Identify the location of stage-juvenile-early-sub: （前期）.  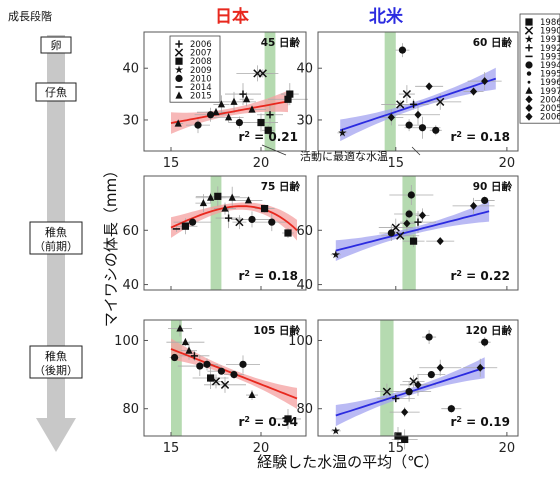
(56, 246).